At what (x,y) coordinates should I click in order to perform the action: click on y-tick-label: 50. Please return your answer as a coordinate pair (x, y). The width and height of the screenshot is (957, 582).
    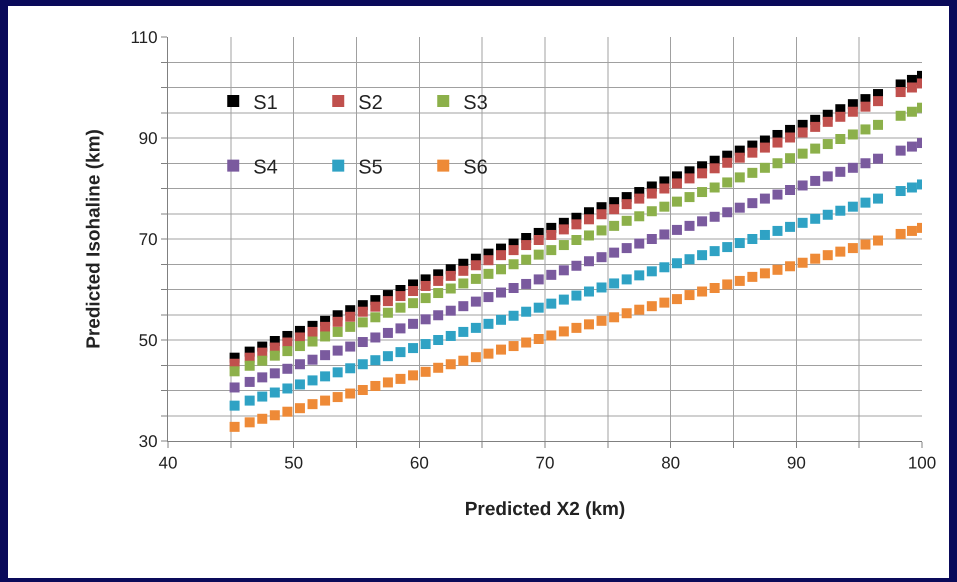
    Looking at the image, I should click on (148, 340).